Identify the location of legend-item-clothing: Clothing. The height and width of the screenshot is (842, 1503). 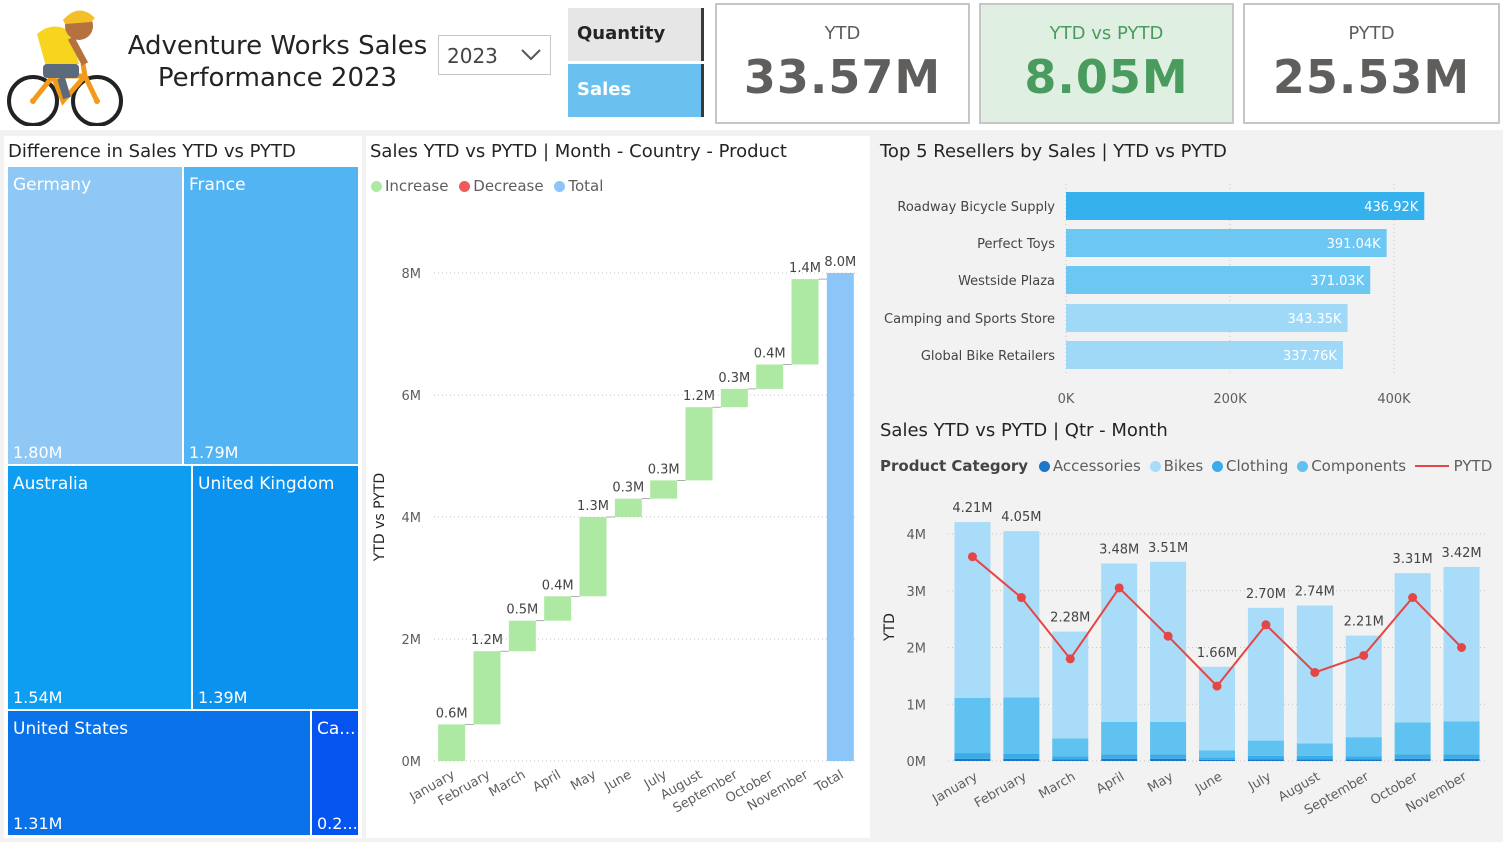
(1257, 466).